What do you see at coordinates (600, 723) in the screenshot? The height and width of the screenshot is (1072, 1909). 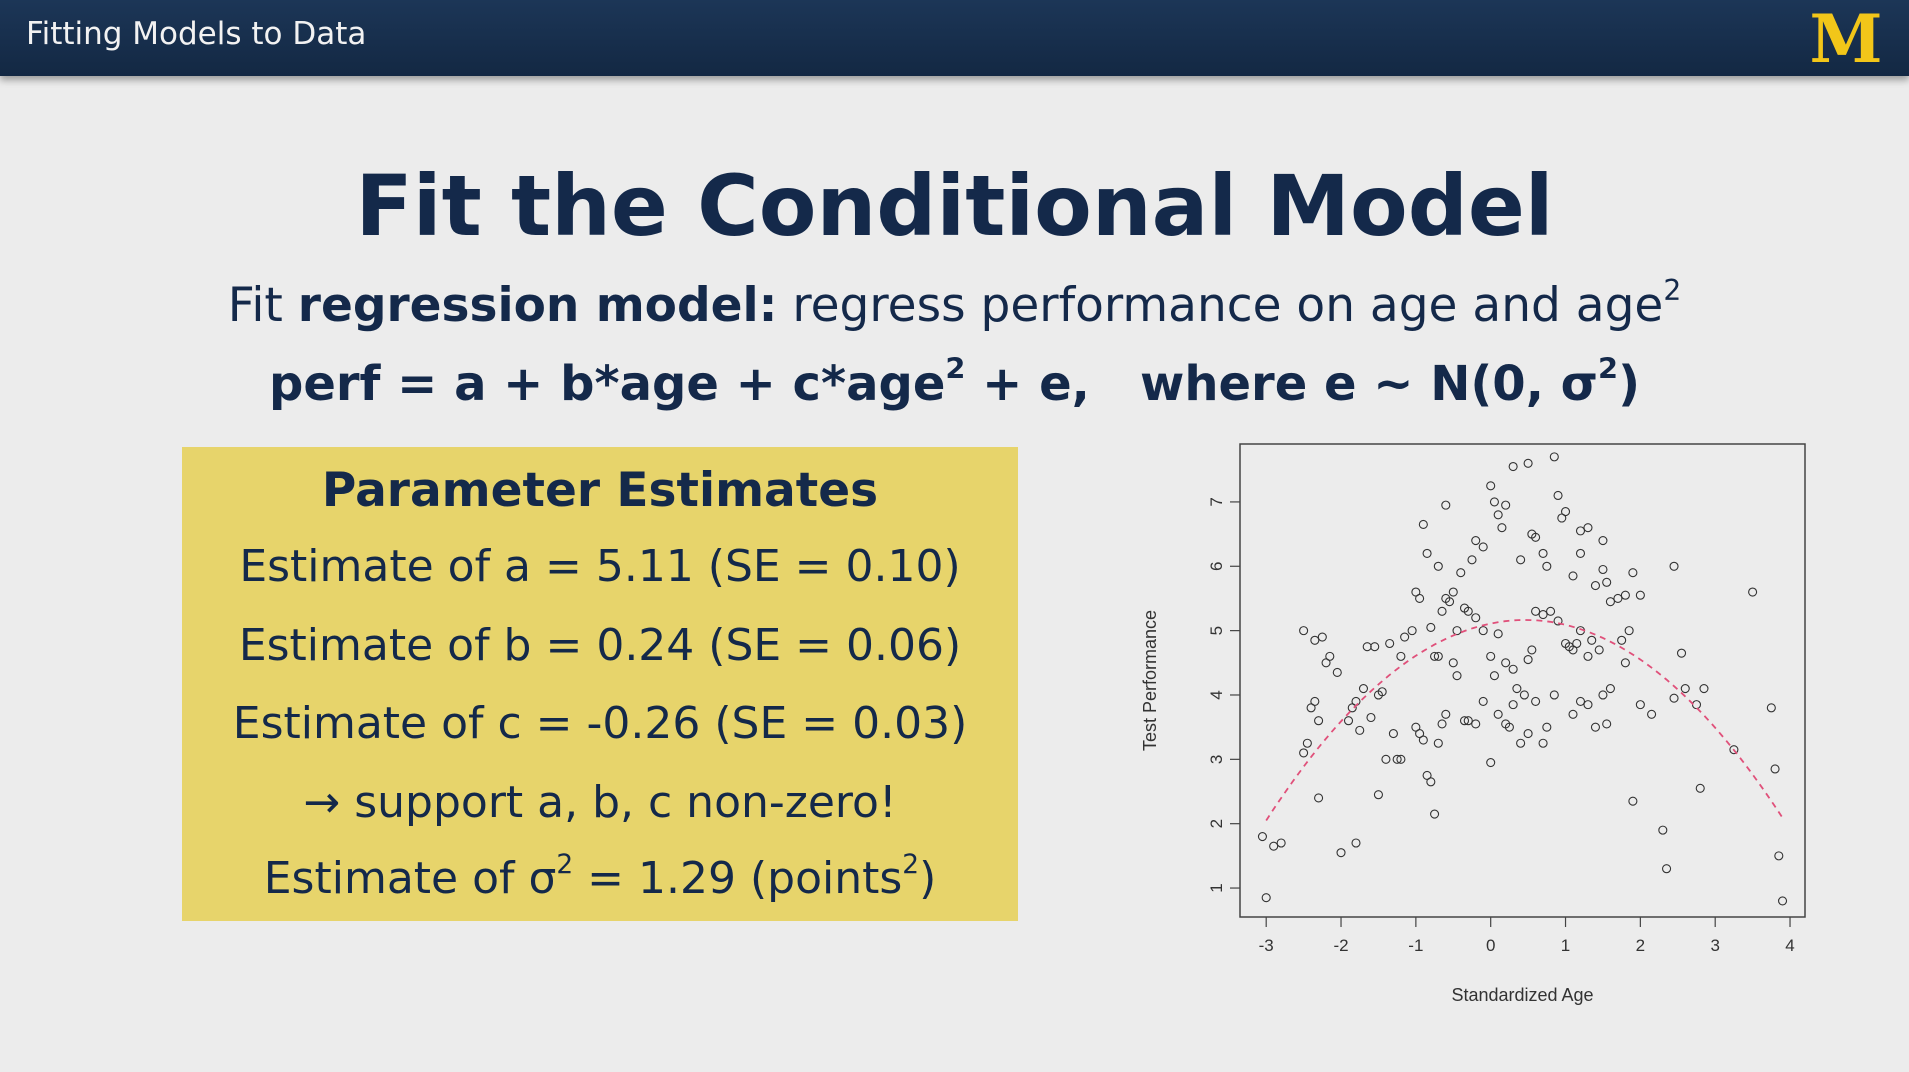 I see `estimate-c: Estimate of c = -0.26 (SE = 0.03)` at bounding box center [600, 723].